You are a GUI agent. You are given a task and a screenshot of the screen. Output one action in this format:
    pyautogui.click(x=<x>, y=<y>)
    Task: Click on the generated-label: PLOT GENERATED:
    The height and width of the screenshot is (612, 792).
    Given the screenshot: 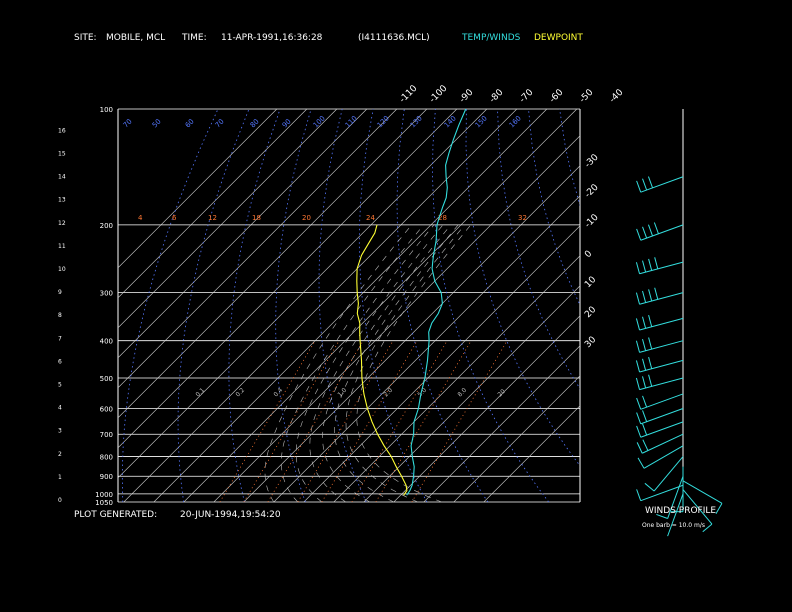 What is the action you would take?
    pyautogui.click(x=116, y=515)
    